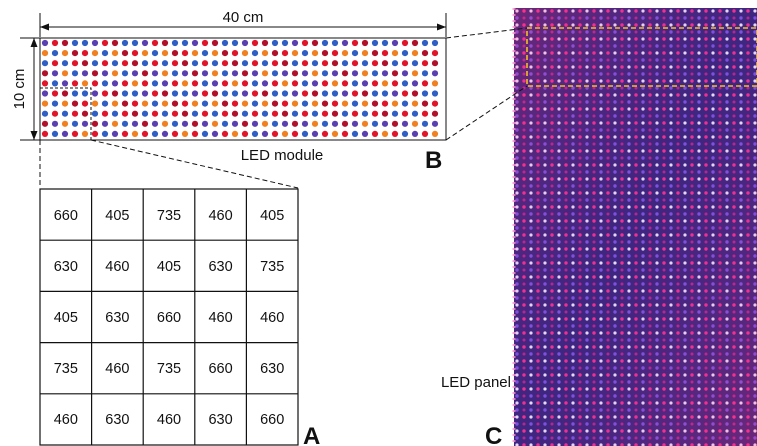 Image resolution: width=757 pixels, height=446 pixels. I want to click on panel-letter-c: C, so click(493, 434).